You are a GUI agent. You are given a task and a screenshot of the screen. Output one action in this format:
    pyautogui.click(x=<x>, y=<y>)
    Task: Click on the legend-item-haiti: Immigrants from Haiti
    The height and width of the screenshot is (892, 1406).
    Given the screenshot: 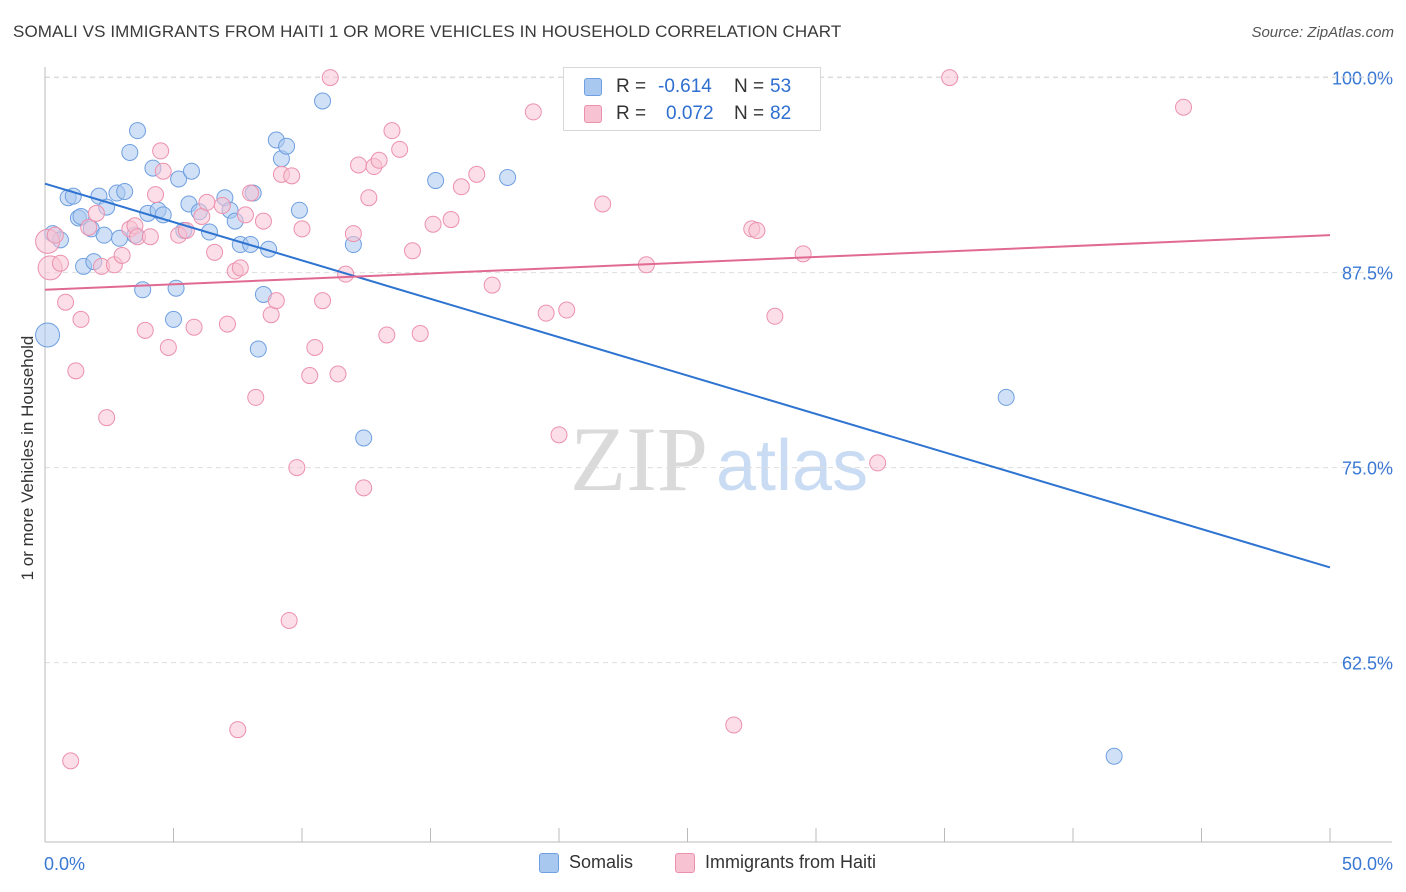 What is the action you would take?
    pyautogui.click(x=775, y=862)
    